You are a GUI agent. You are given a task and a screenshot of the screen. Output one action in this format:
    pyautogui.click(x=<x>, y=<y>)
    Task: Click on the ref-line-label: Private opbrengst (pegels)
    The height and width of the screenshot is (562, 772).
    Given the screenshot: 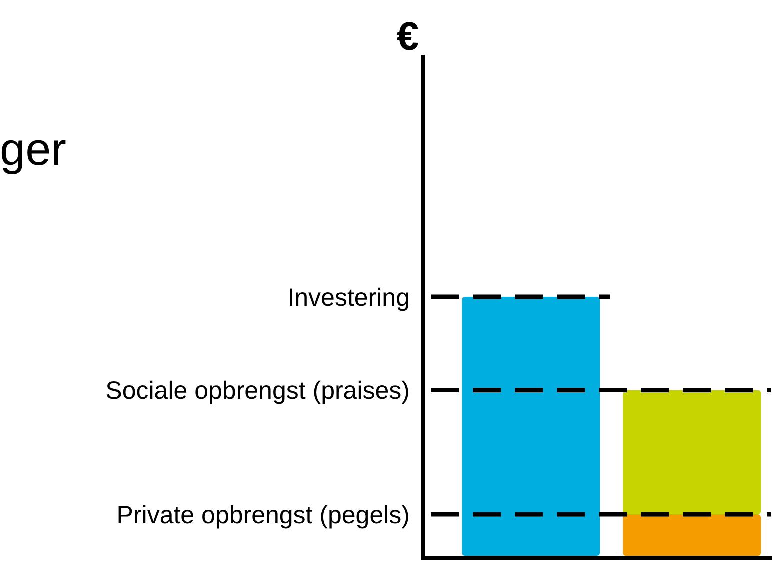 What is the action you would take?
    pyautogui.click(x=263, y=516)
    